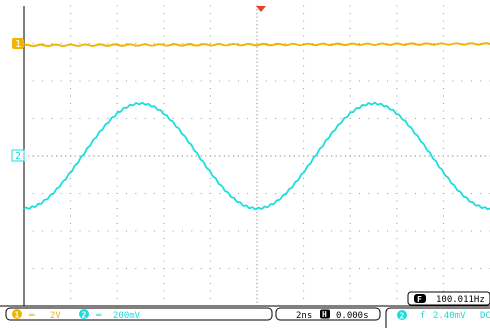 The width and height of the screenshot is (490, 328). Describe the element at coordinates (304, 316) in the screenshot. I see `timebase-scale: 2ns` at that location.